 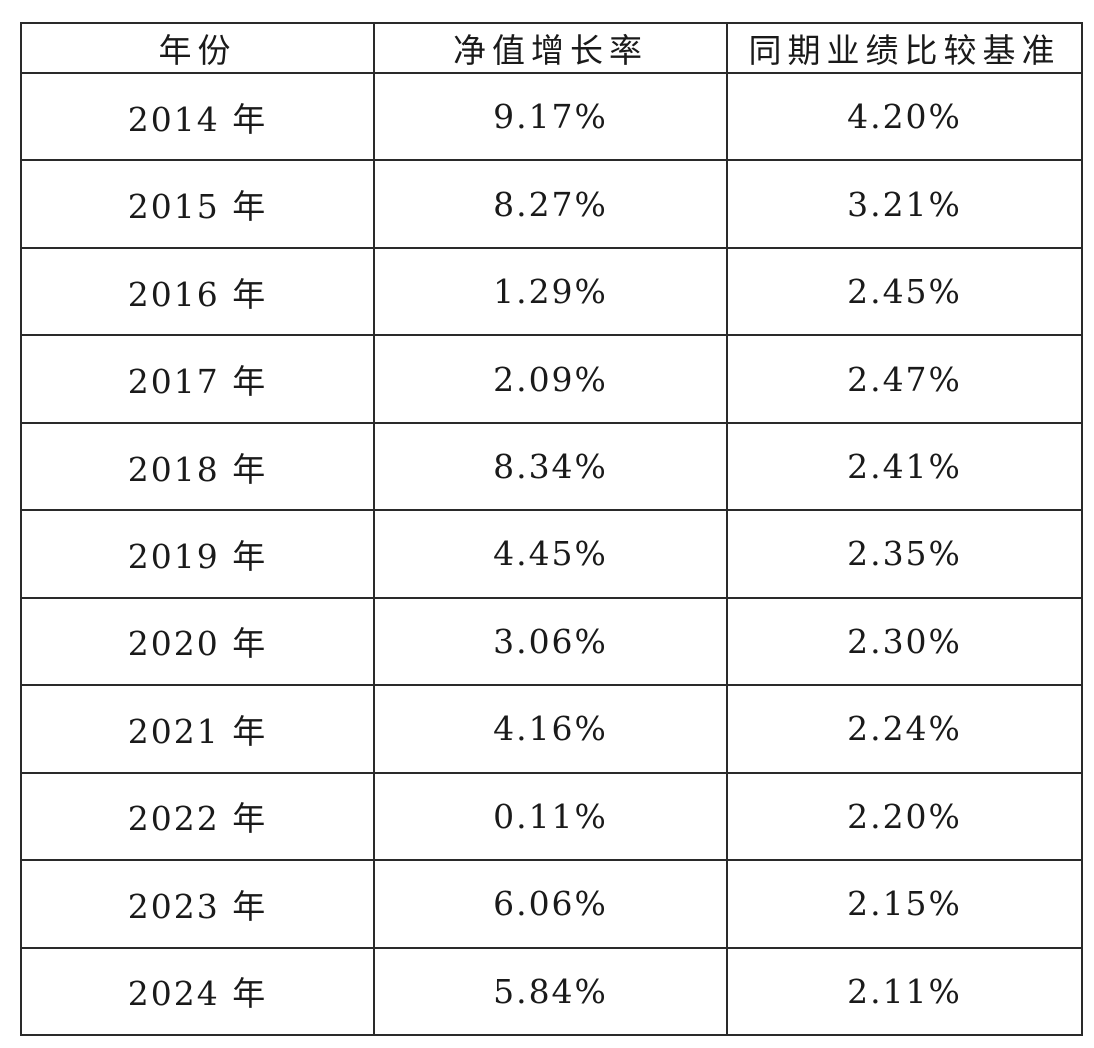 I want to click on table-row: 2023 年 6.06% 2.15%, so click(x=551, y=904).